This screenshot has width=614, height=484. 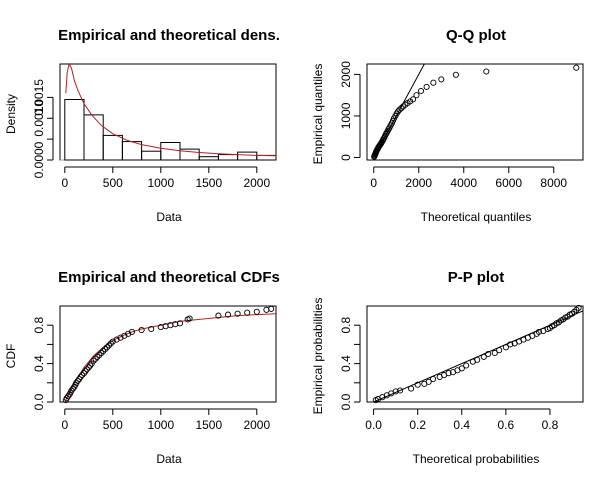 What do you see at coordinates (39, 159) in the screenshot?
I see `y-tick-label: 0.0000` at bounding box center [39, 159].